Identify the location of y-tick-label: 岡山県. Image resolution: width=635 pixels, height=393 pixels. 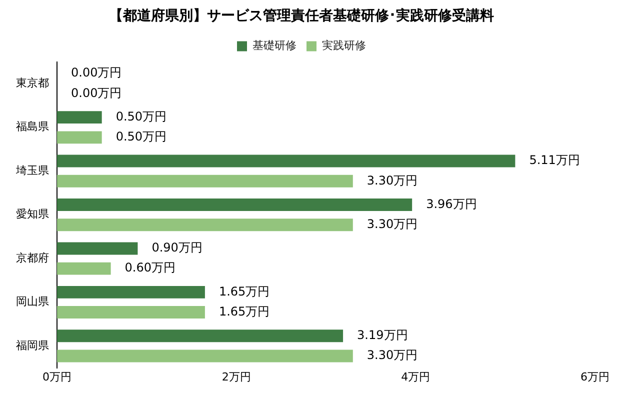
(32, 301).